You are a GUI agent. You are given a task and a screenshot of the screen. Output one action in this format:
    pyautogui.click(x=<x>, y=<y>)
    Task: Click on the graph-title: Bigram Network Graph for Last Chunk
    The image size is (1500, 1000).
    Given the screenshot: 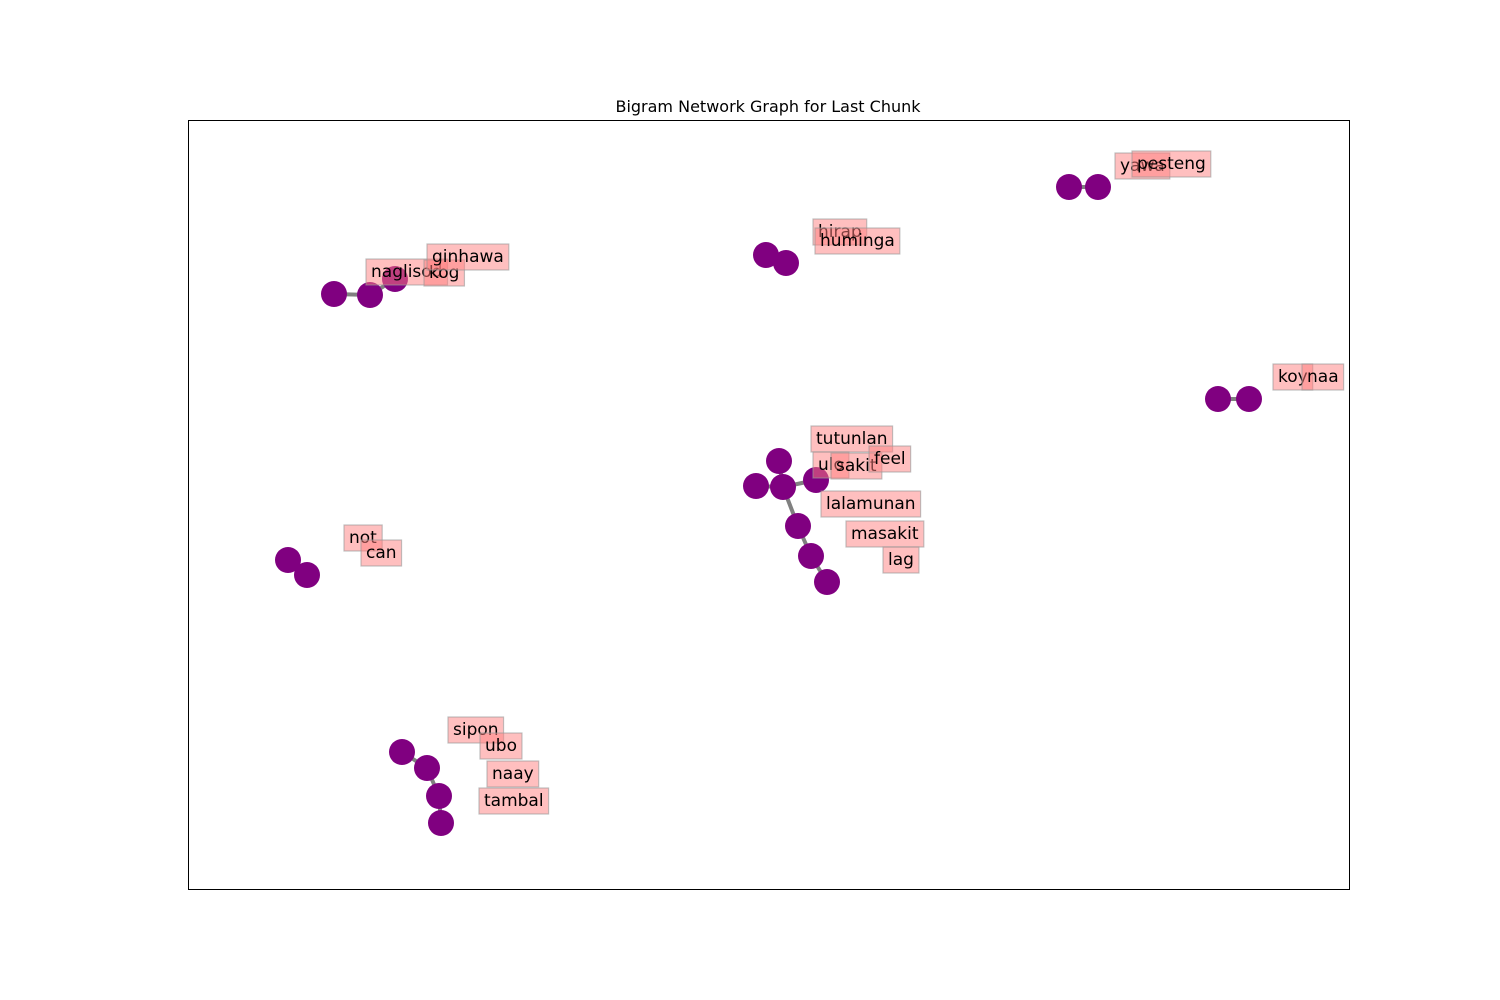 What is the action you would take?
    pyautogui.click(x=768, y=106)
    